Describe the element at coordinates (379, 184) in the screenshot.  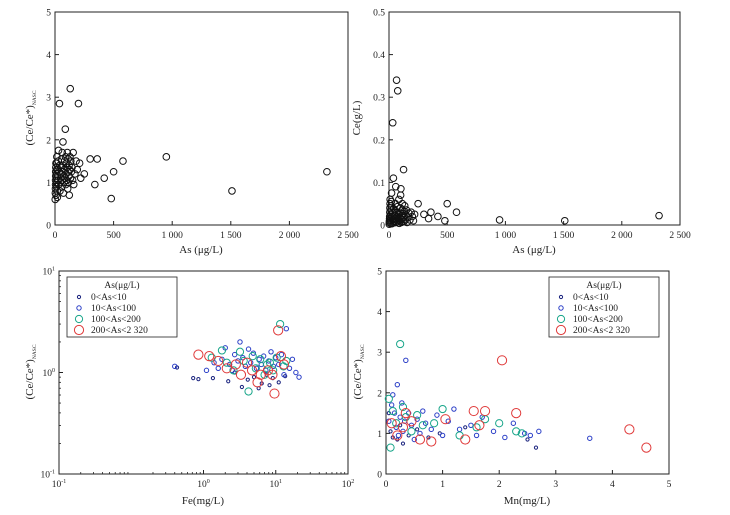
I see `y-tick-label: 0.1` at that location.